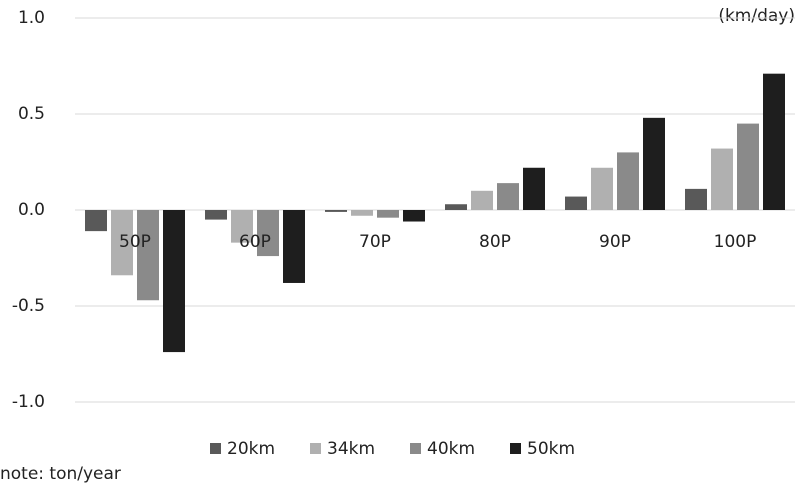  Describe the element at coordinates (31, 210) in the screenshot. I see `y-tick-label: 0.0` at that location.